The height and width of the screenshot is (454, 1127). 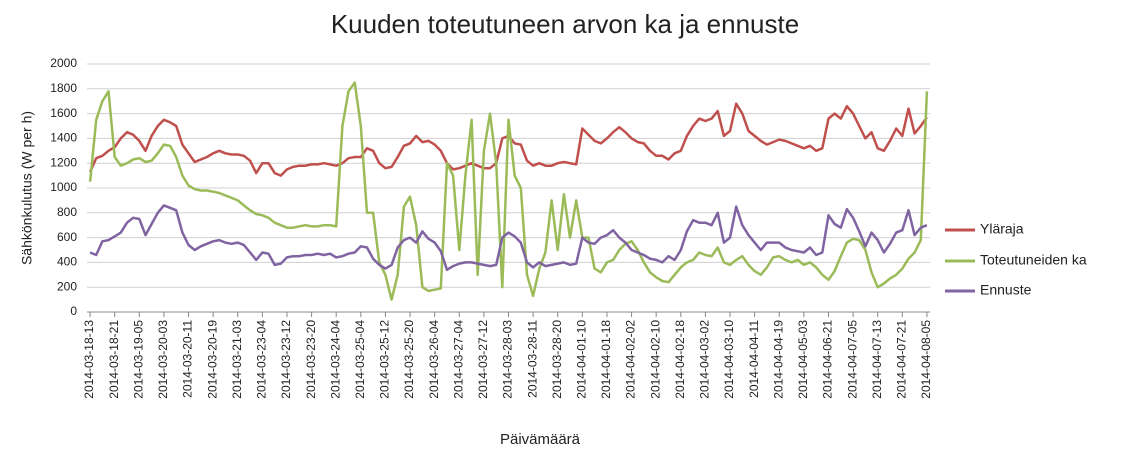 What do you see at coordinates (877, 359) in the screenshot?
I see `x-tick-label: 2014-04-07-13` at bounding box center [877, 359].